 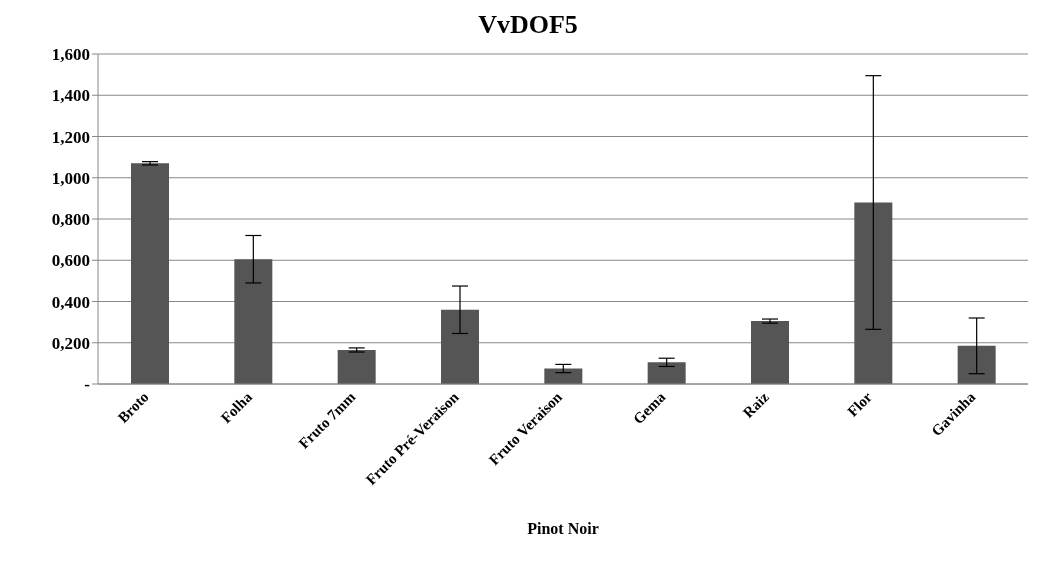 I want to click on y-tick-label: 1,600, so click(x=70, y=55).